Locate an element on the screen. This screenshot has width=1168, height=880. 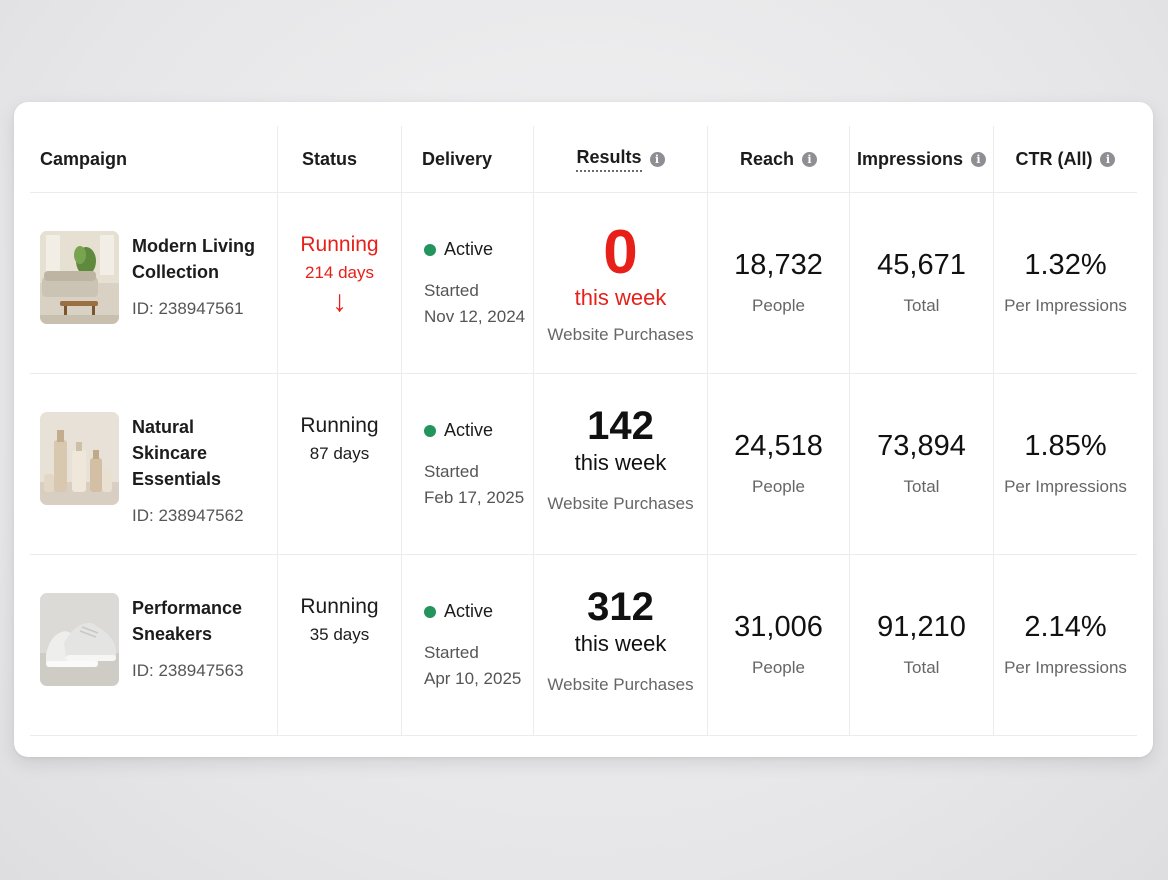
living-room-image is located at coordinates (79, 277).